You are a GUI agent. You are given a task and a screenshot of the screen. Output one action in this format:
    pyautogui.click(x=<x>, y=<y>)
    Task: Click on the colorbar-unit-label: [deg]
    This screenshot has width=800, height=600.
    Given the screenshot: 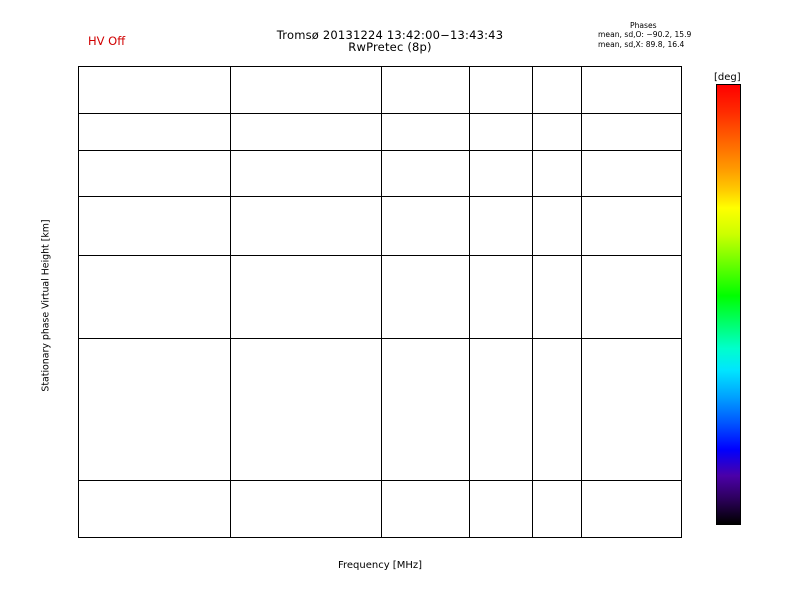 What is the action you would take?
    pyautogui.click(x=727, y=77)
    